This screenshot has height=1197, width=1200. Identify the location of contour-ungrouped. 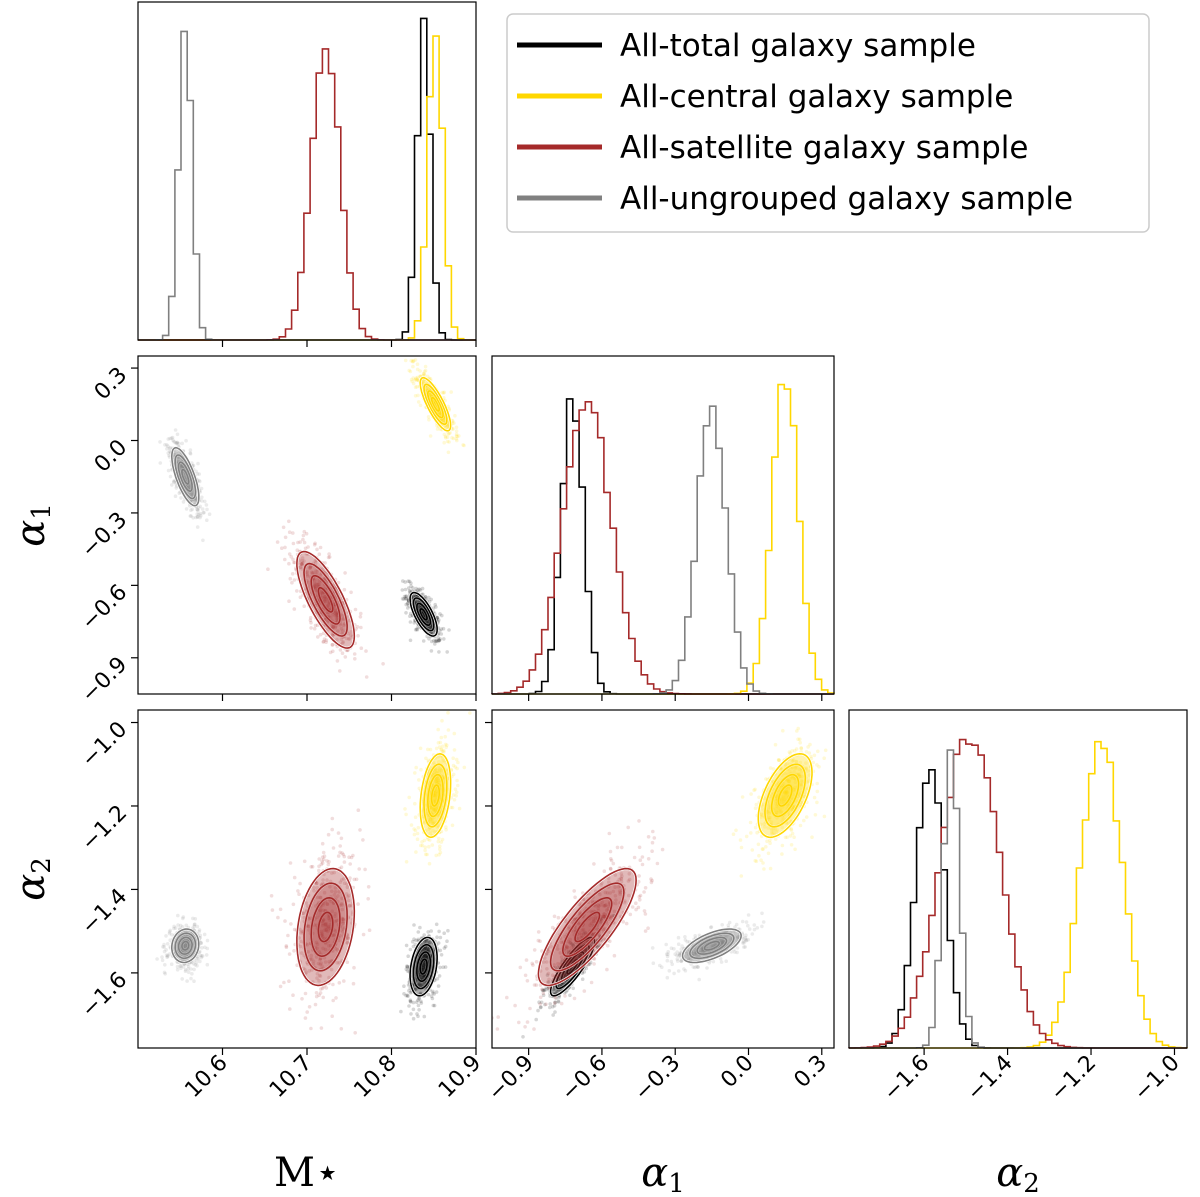
(185, 946).